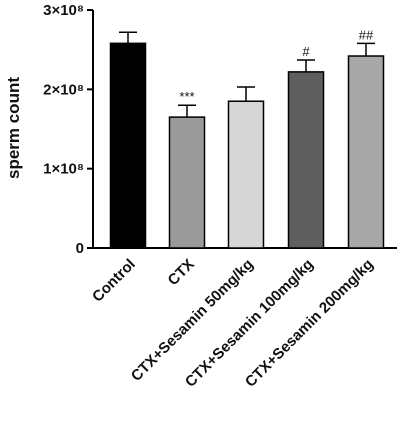 The height and width of the screenshot is (423, 408). Describe the element at coordinates (63, 10) in the screenshot. I see `y-tick-label: 3×10⁸` at that location.